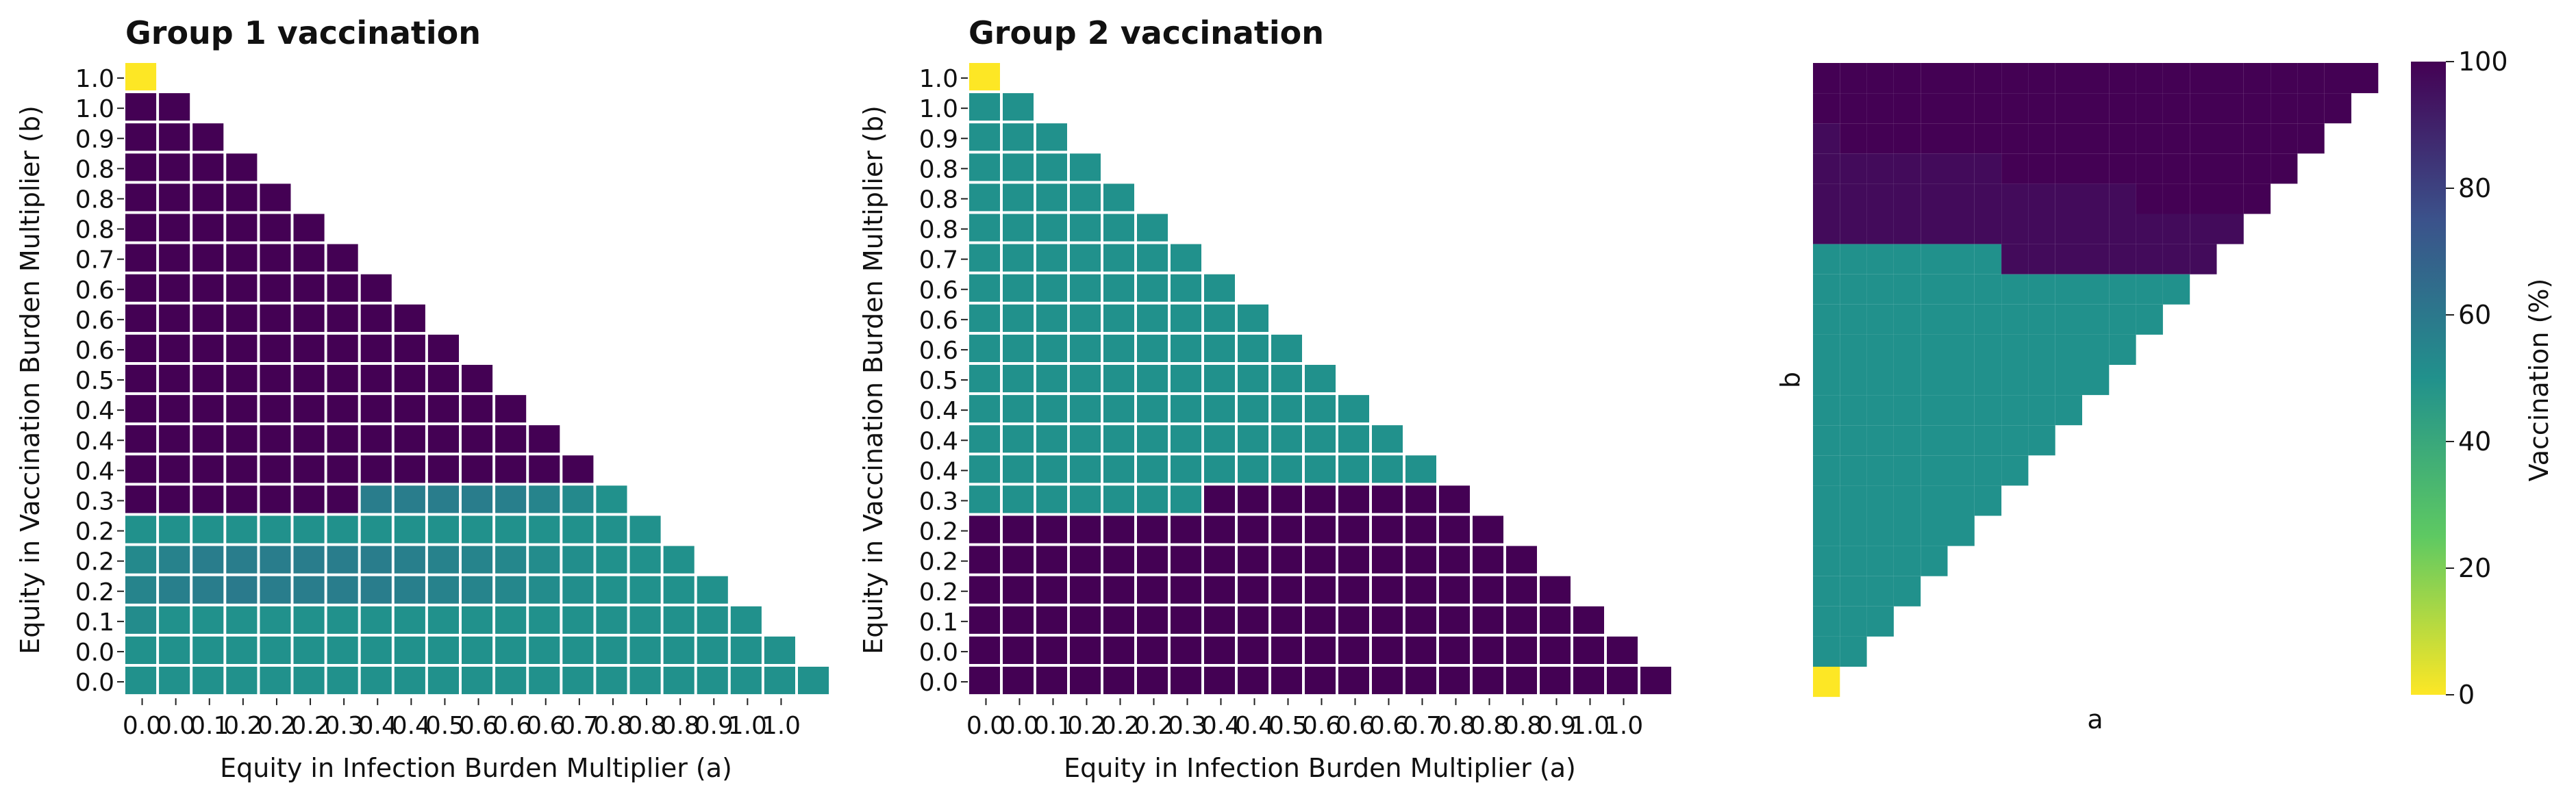 This screenshot has width=2576, height=805. I want to click on colorbar, so click(2428, 378).